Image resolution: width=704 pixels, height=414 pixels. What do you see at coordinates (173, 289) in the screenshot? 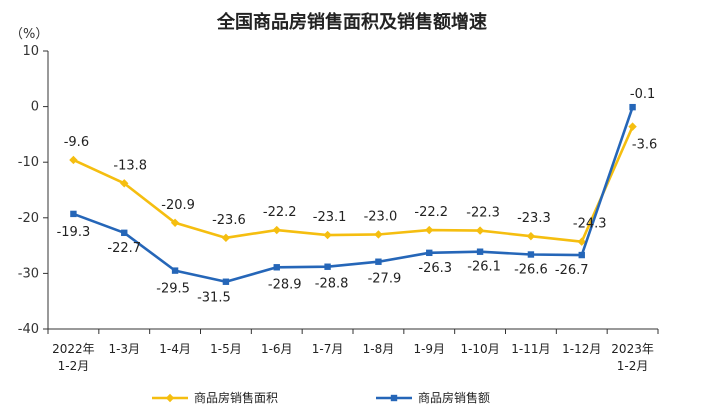
I see `data-label: -29.5` at bounding box center [173, 289].